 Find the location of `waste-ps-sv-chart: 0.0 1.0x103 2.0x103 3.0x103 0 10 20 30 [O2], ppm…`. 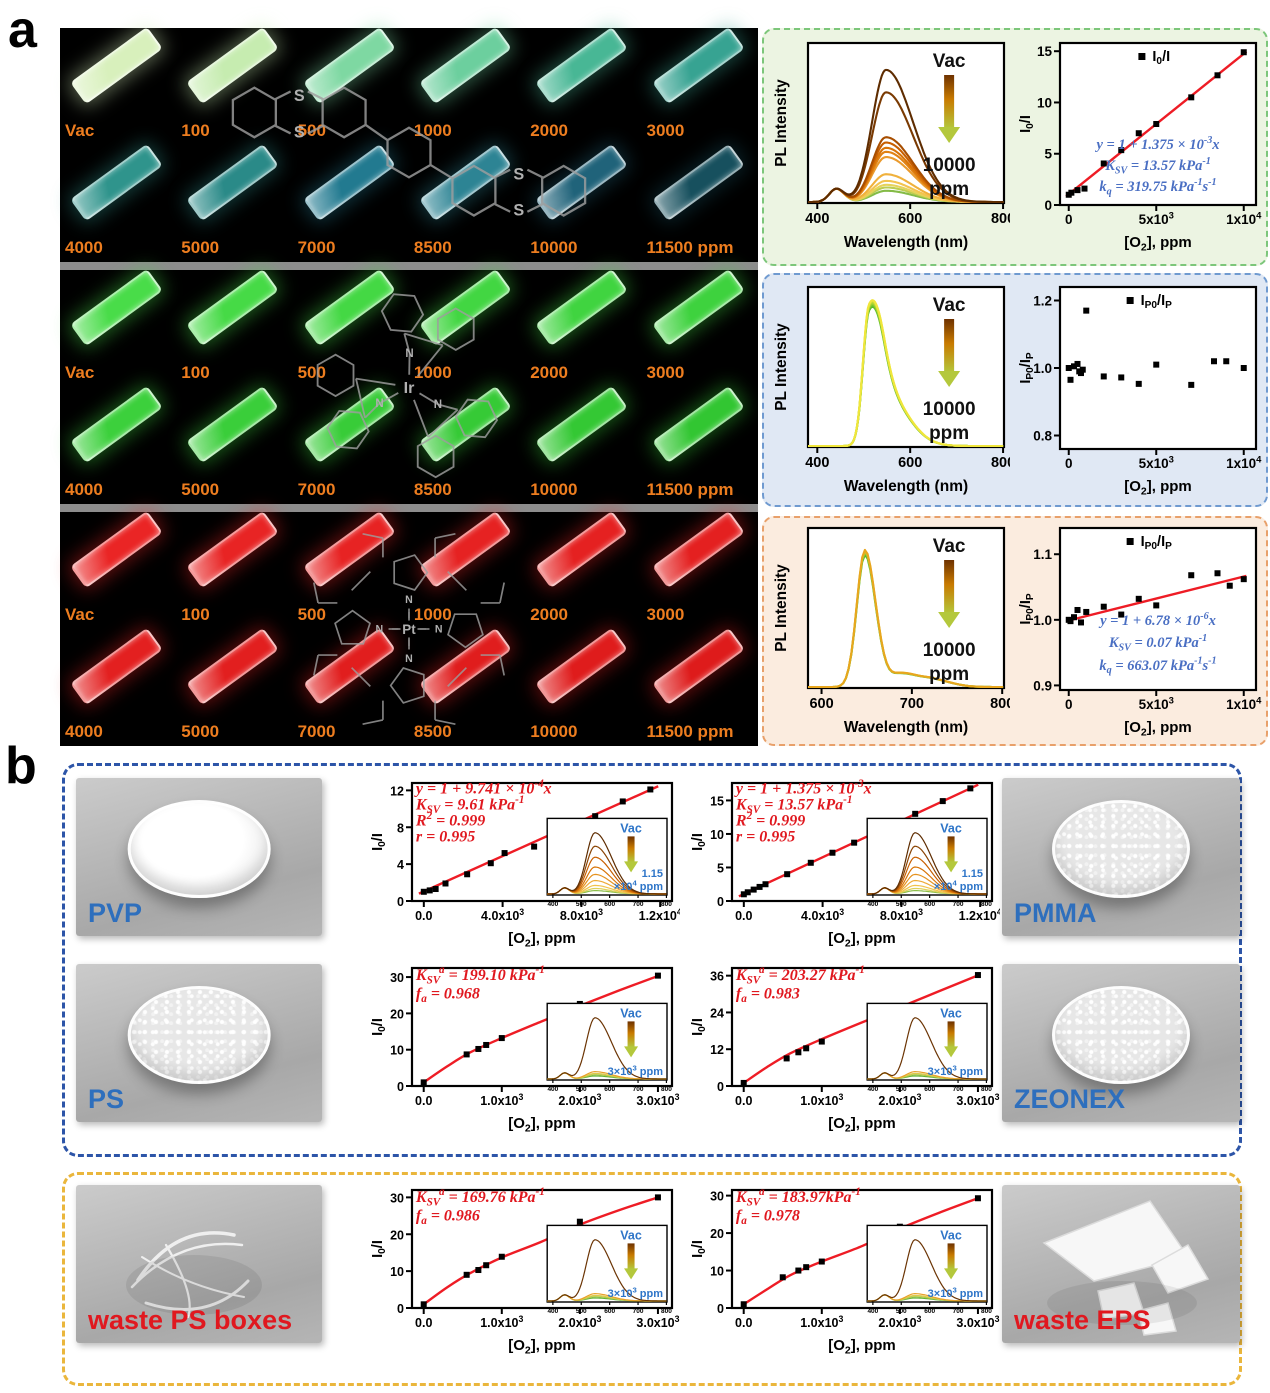

waste-ps-sv-chart: 0.0 1.0x103 2.0x103 3.0x103 0 10 20 30 [O2], ppm… is located at coordinates (524, 1273).